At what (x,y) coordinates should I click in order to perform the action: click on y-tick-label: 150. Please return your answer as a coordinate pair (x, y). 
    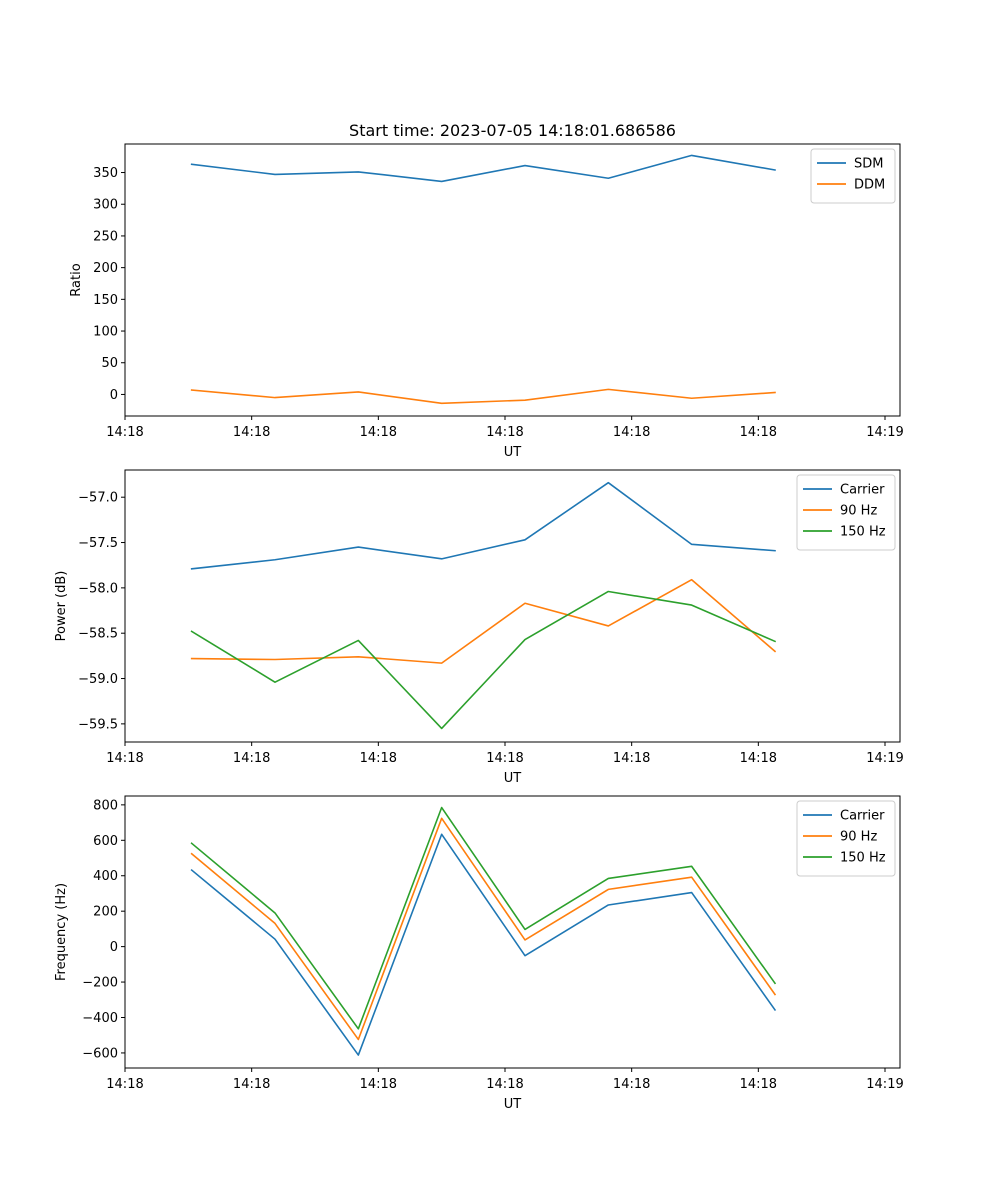
    Looking at the image, I should click on (105, 300).